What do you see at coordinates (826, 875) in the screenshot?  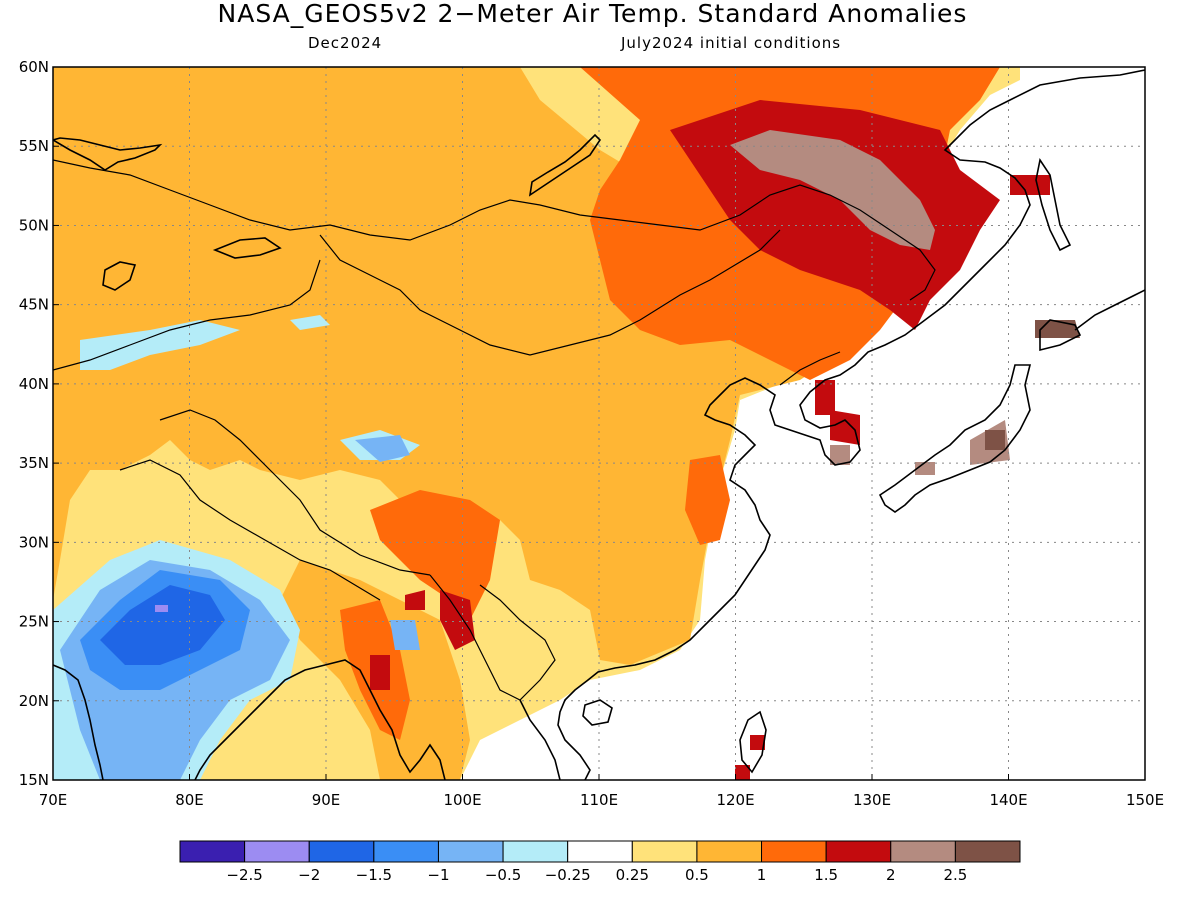 I see `colorbar-label: 1.5` at bounding box center [826, 875].